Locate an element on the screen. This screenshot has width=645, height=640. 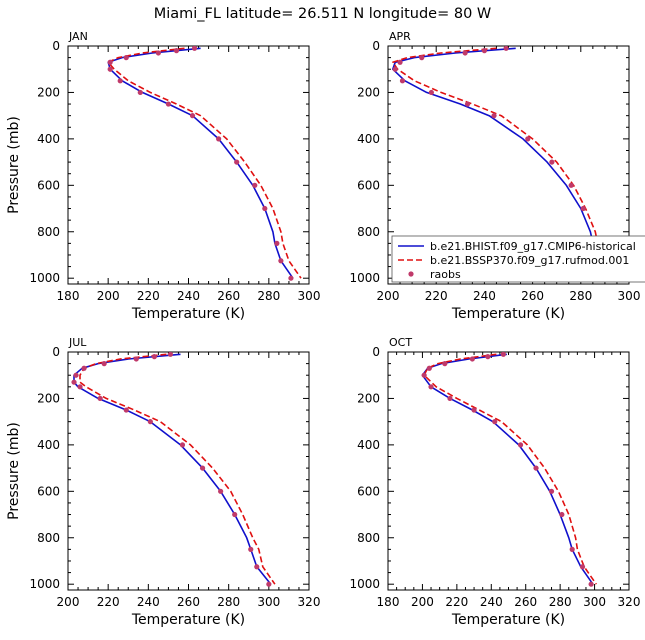
legend-hist-label: b.e21.BHIST.f09_g17.CMIP6-historical is located at coordinates (533, 246).